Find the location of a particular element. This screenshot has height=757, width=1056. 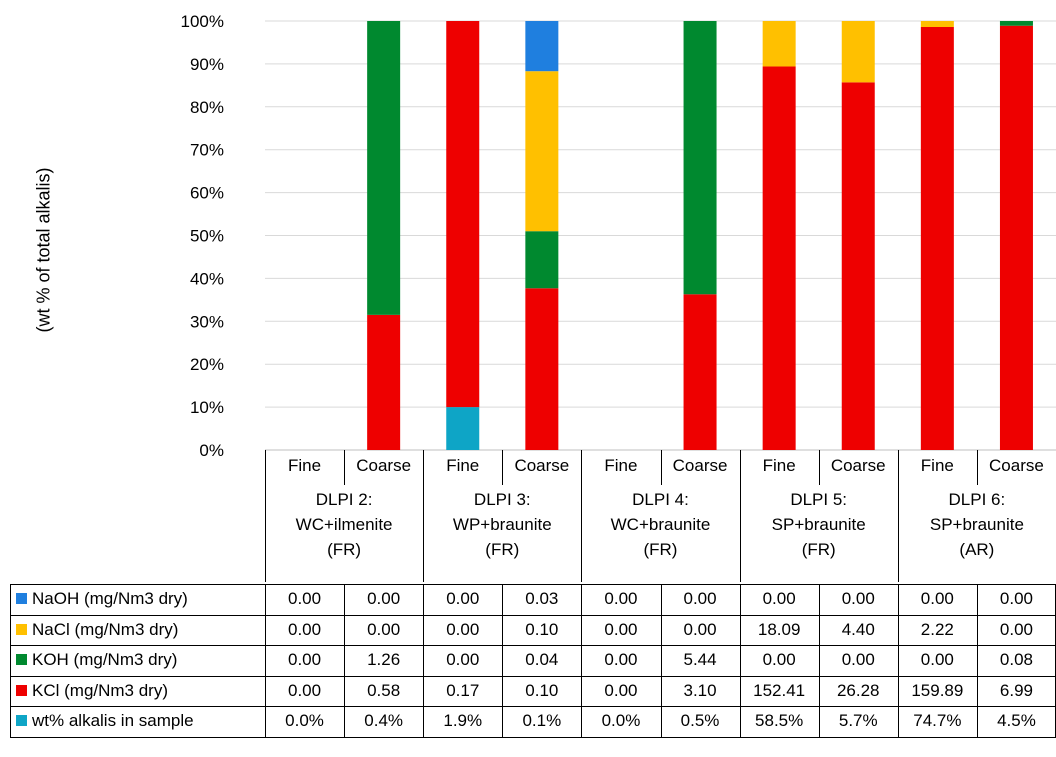

table-value-cell: 0.04 is located at coordinates (542, 659).